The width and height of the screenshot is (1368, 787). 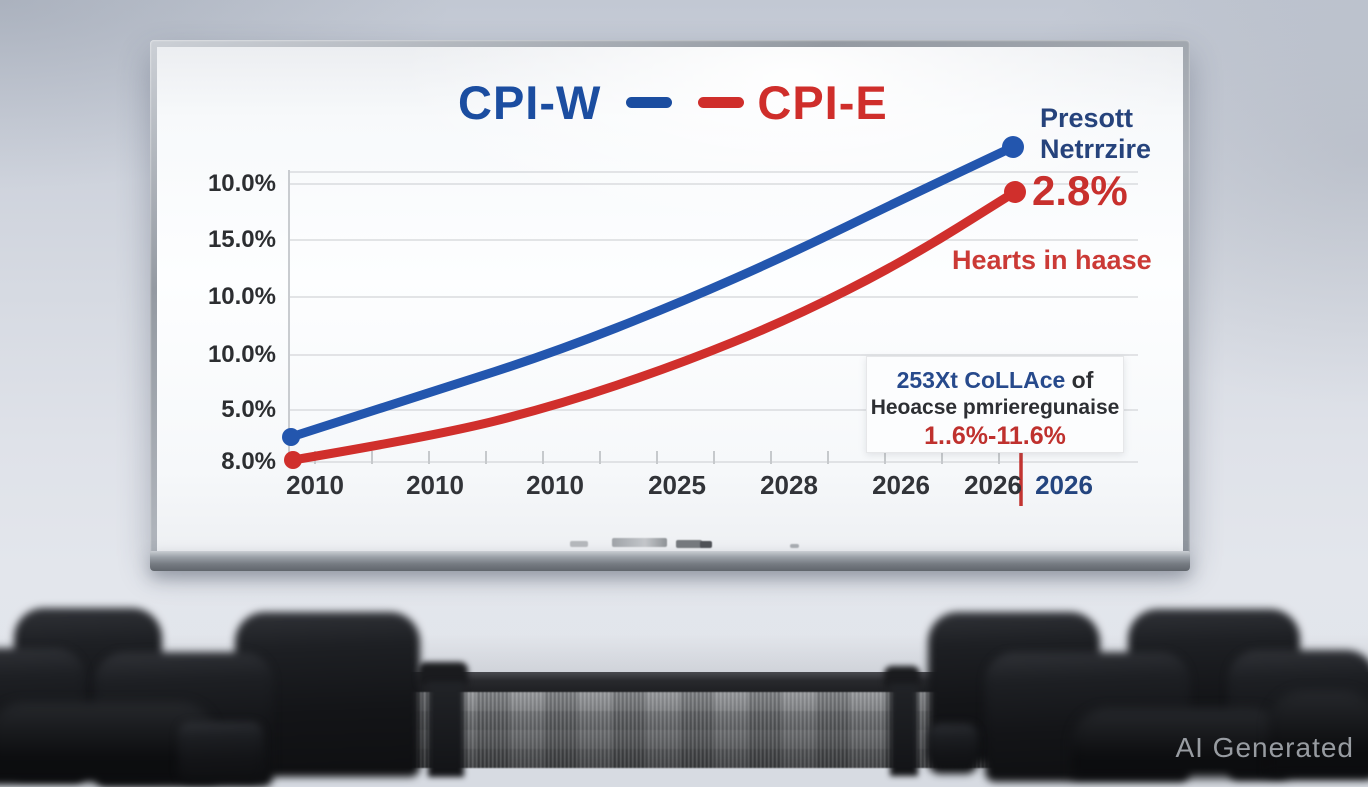 I want to click on info-box-range-value: 1..6%-11.6%, so click(x=995, y=436).